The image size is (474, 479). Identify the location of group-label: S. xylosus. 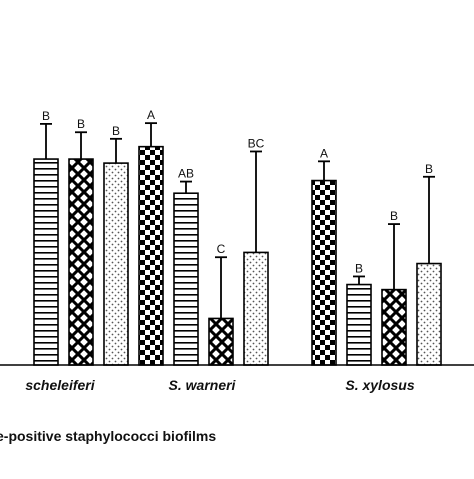
(379, 385).